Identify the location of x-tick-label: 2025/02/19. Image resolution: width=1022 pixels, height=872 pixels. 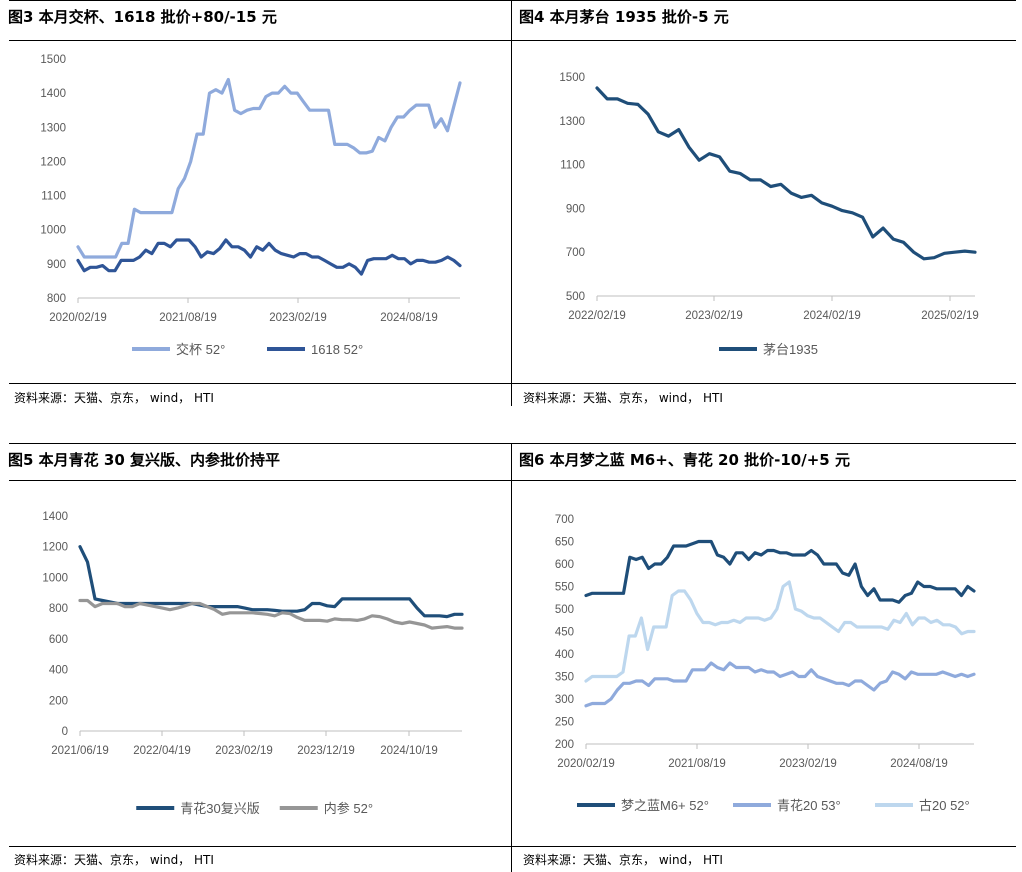
(950, 316).